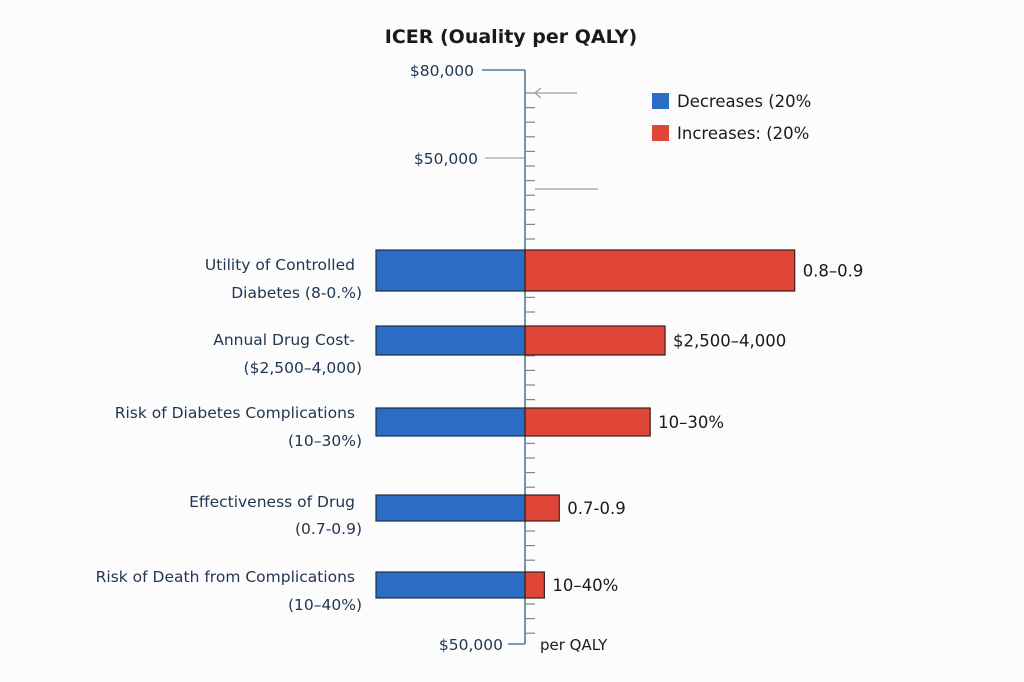 This screenshot has width=1024, height=682. I want to click on legend-label-decreases: Decreases (20%, so click(744, 101).